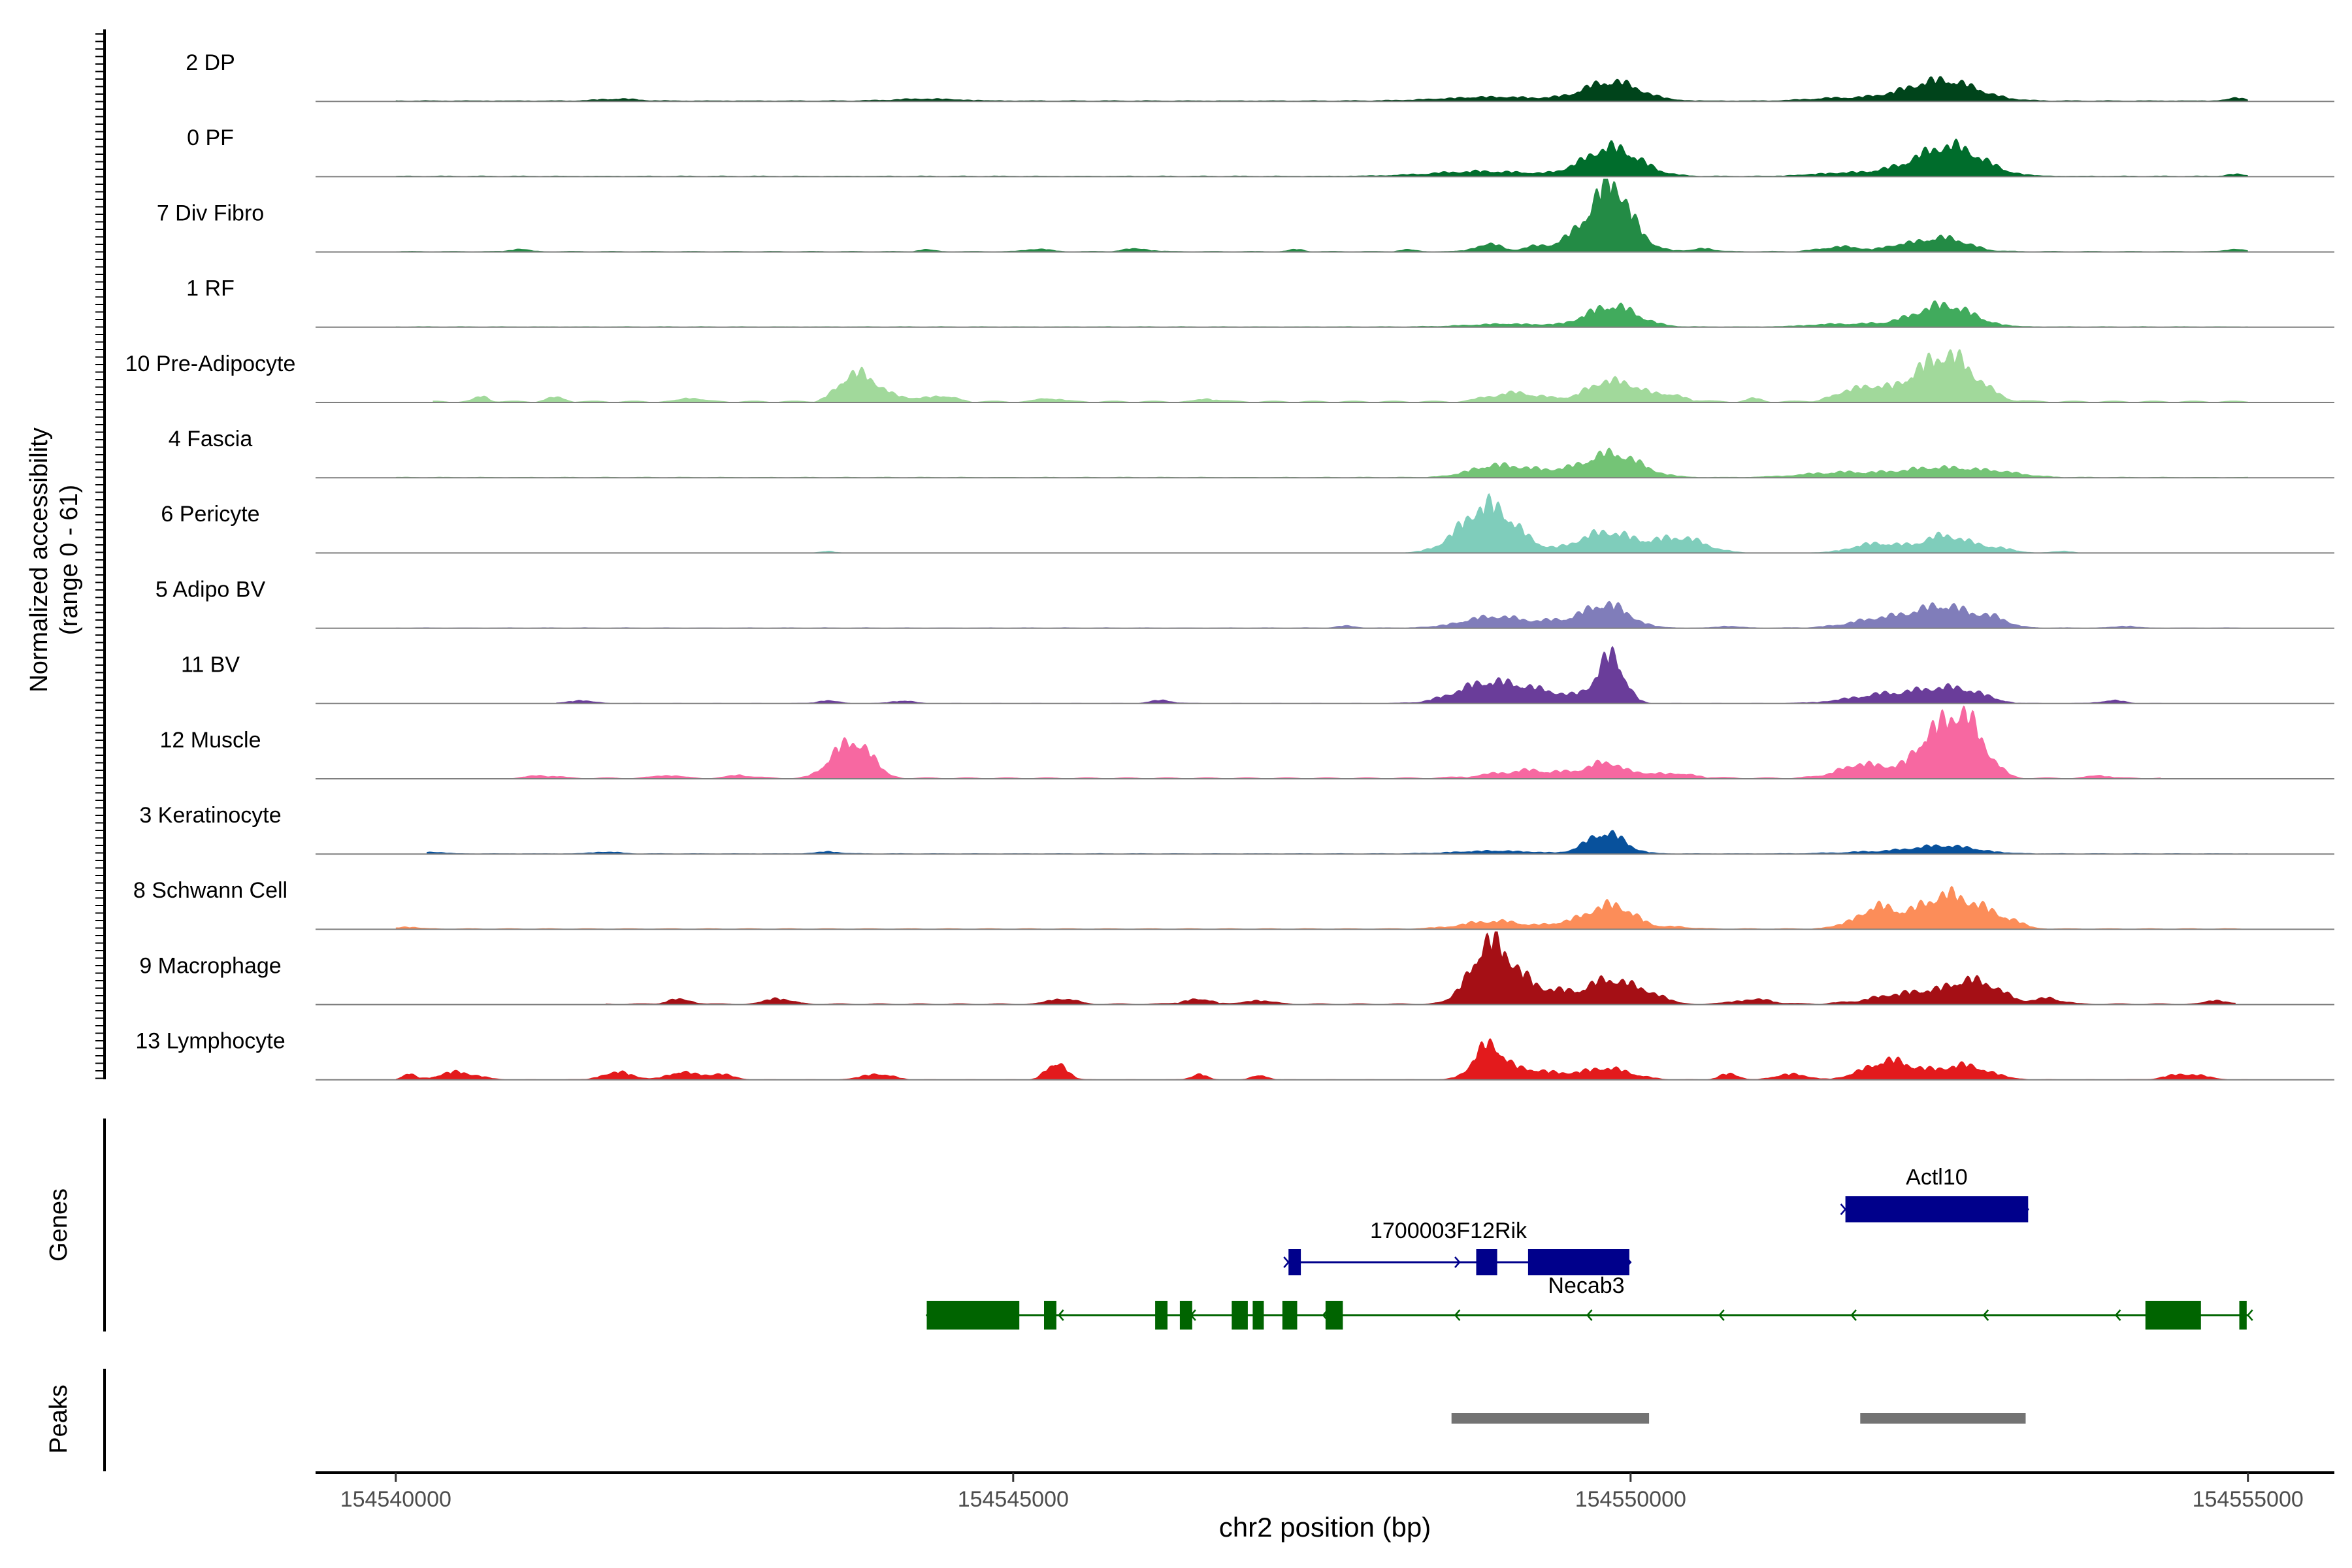 The image size is (2352, 1568). I want to click on track-label: 7 Div Fibro, so click(210, 213).